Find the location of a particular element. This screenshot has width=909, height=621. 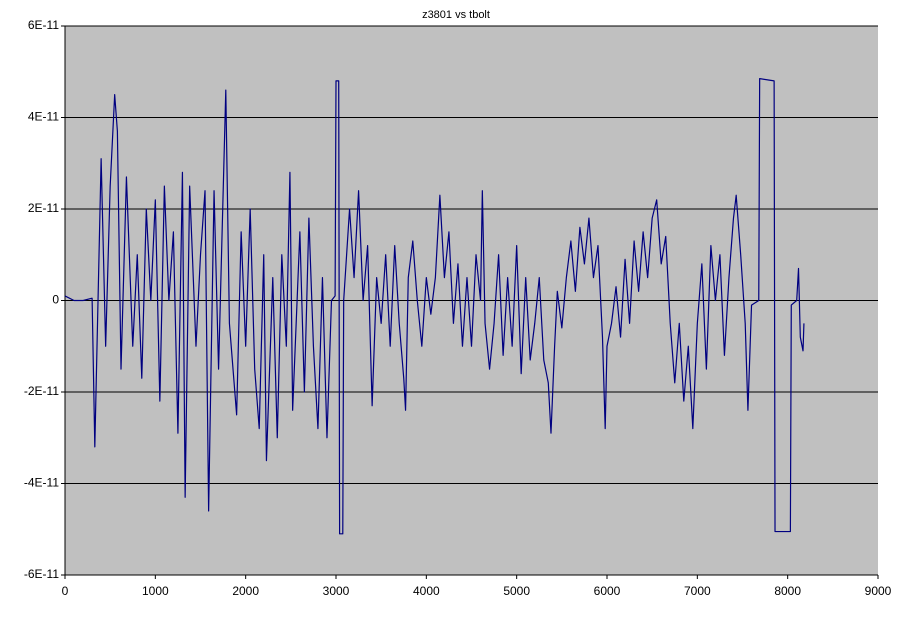

x-tick-label: 1000 is located at coordinates (155, 591).